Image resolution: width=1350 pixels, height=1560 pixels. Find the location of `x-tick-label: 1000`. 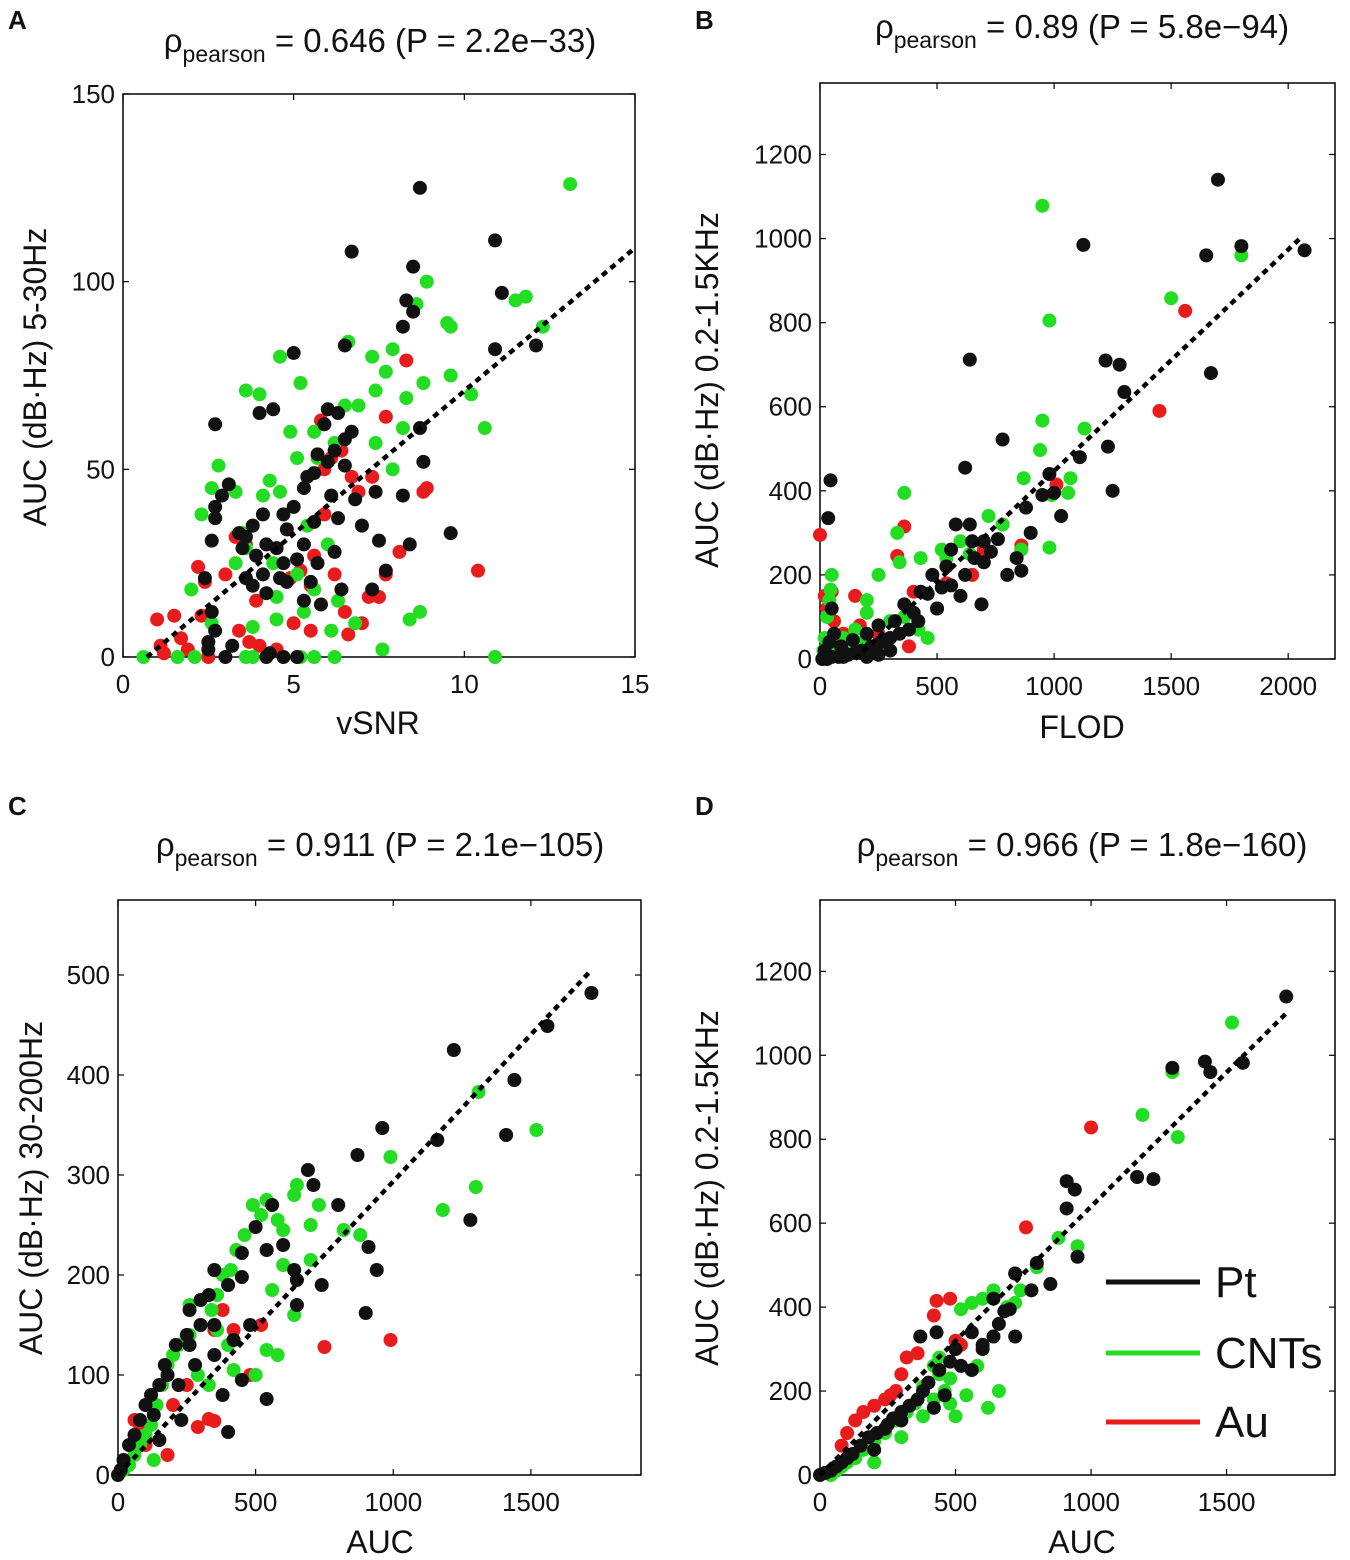

x-tick-label: 1000 is located at coordinates (393, 1502).